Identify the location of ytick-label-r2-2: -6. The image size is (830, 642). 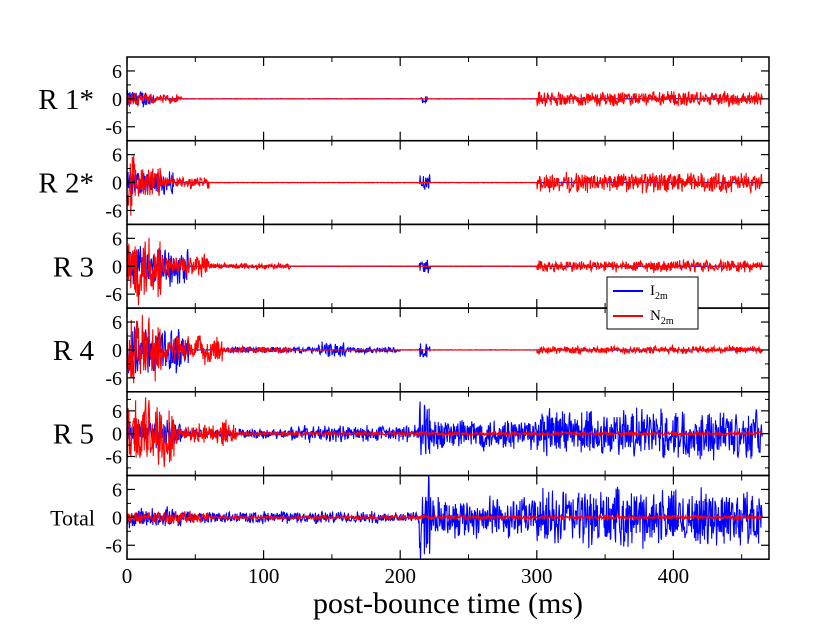
(113, 211).